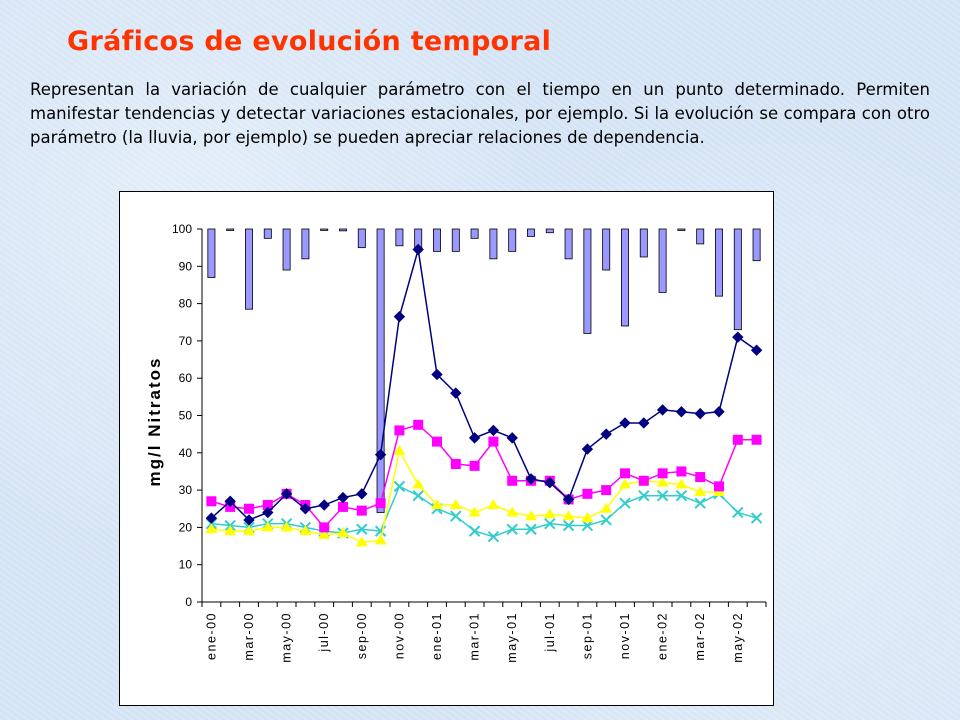 The width and height of the screenshot is (960, 720). What do you see at coordinates (186, 416) in the screenshot?
I see `y-tick-label: 50` at bounding box center [186, 416].